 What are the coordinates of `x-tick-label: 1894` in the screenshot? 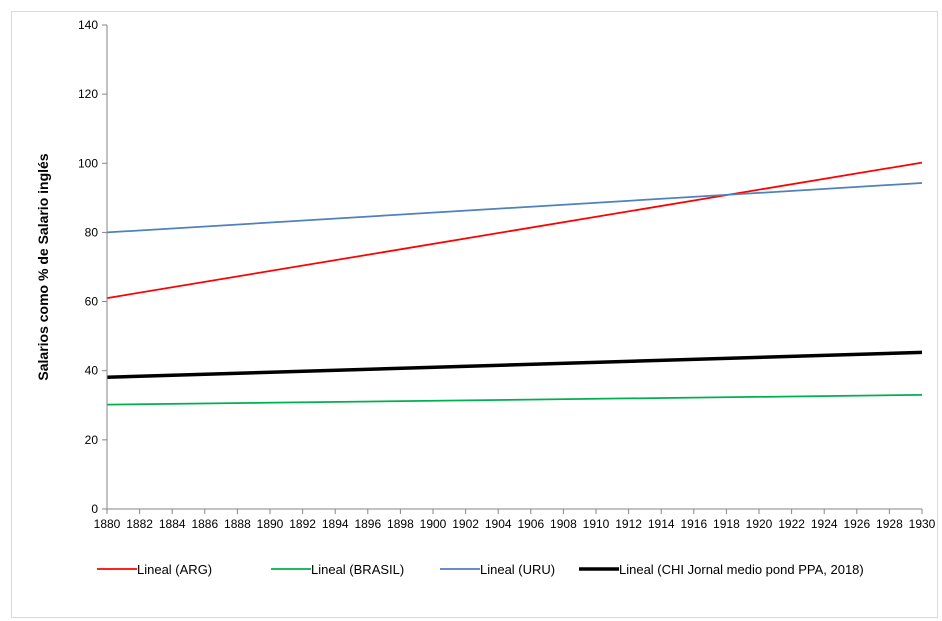 It's located at (335, 524).